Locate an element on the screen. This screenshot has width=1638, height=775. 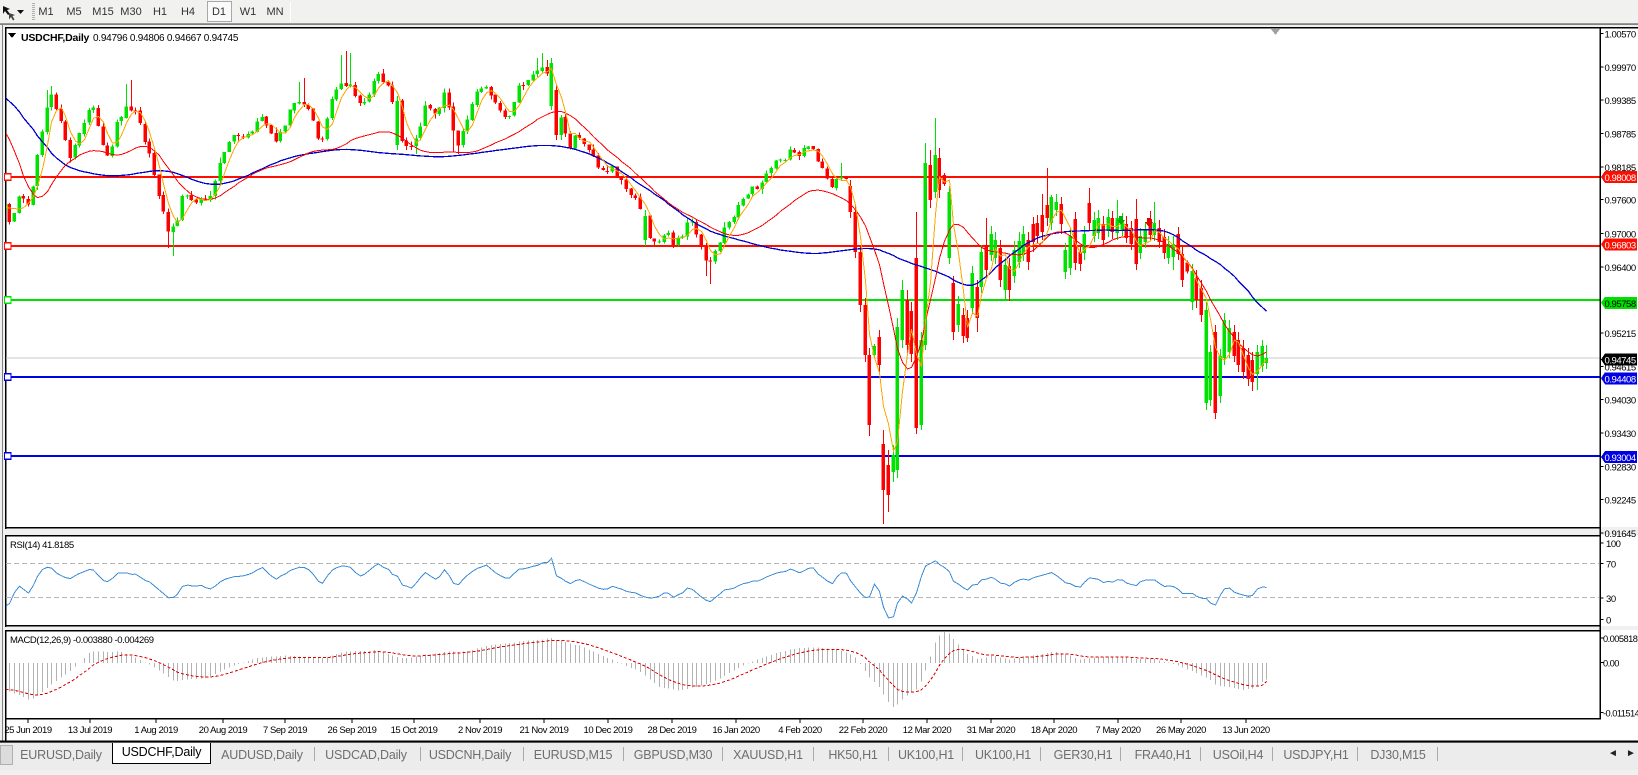
svg-text: 28 Dec 2019 is located at coordinates (672, 730).